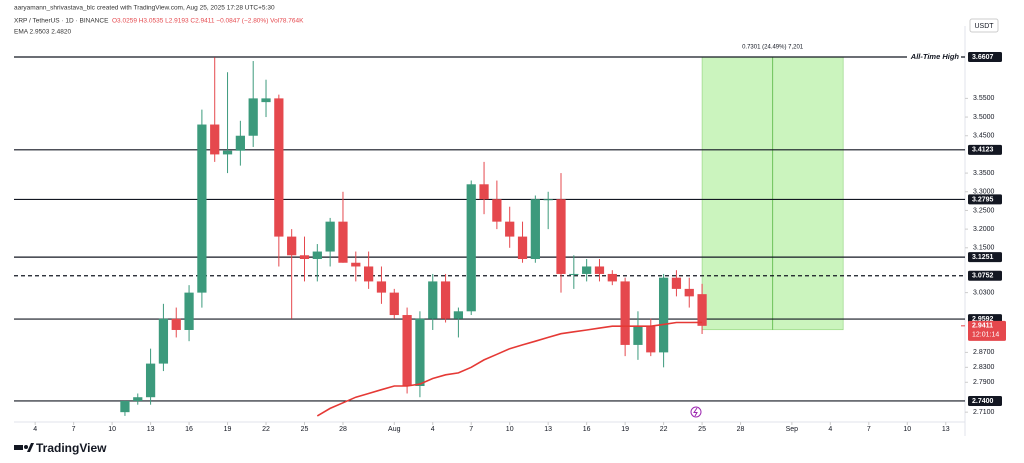 The height and width of the screenshot is (463, 1024). Describe the element at coordinates (394, 429) in the screenshot. I see `x-tick-label: Aug` at that location.